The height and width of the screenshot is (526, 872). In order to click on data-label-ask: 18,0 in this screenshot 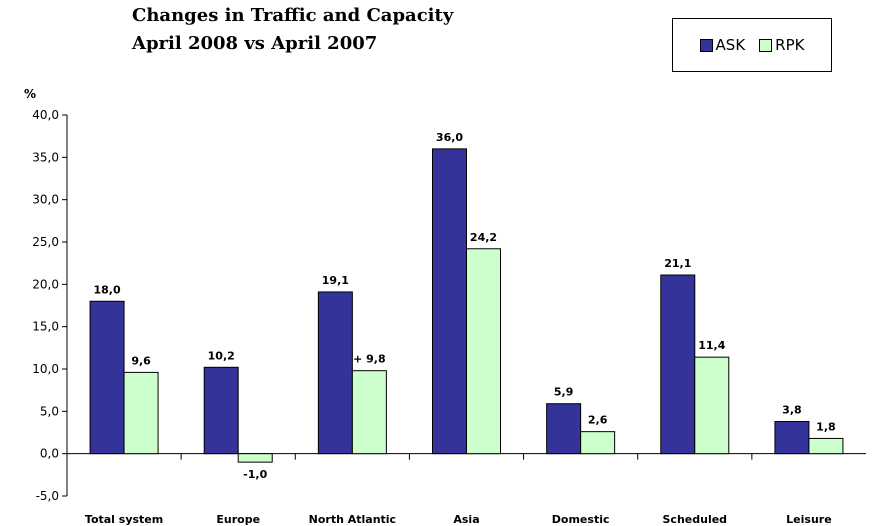, I will do `click(107, 289)`.